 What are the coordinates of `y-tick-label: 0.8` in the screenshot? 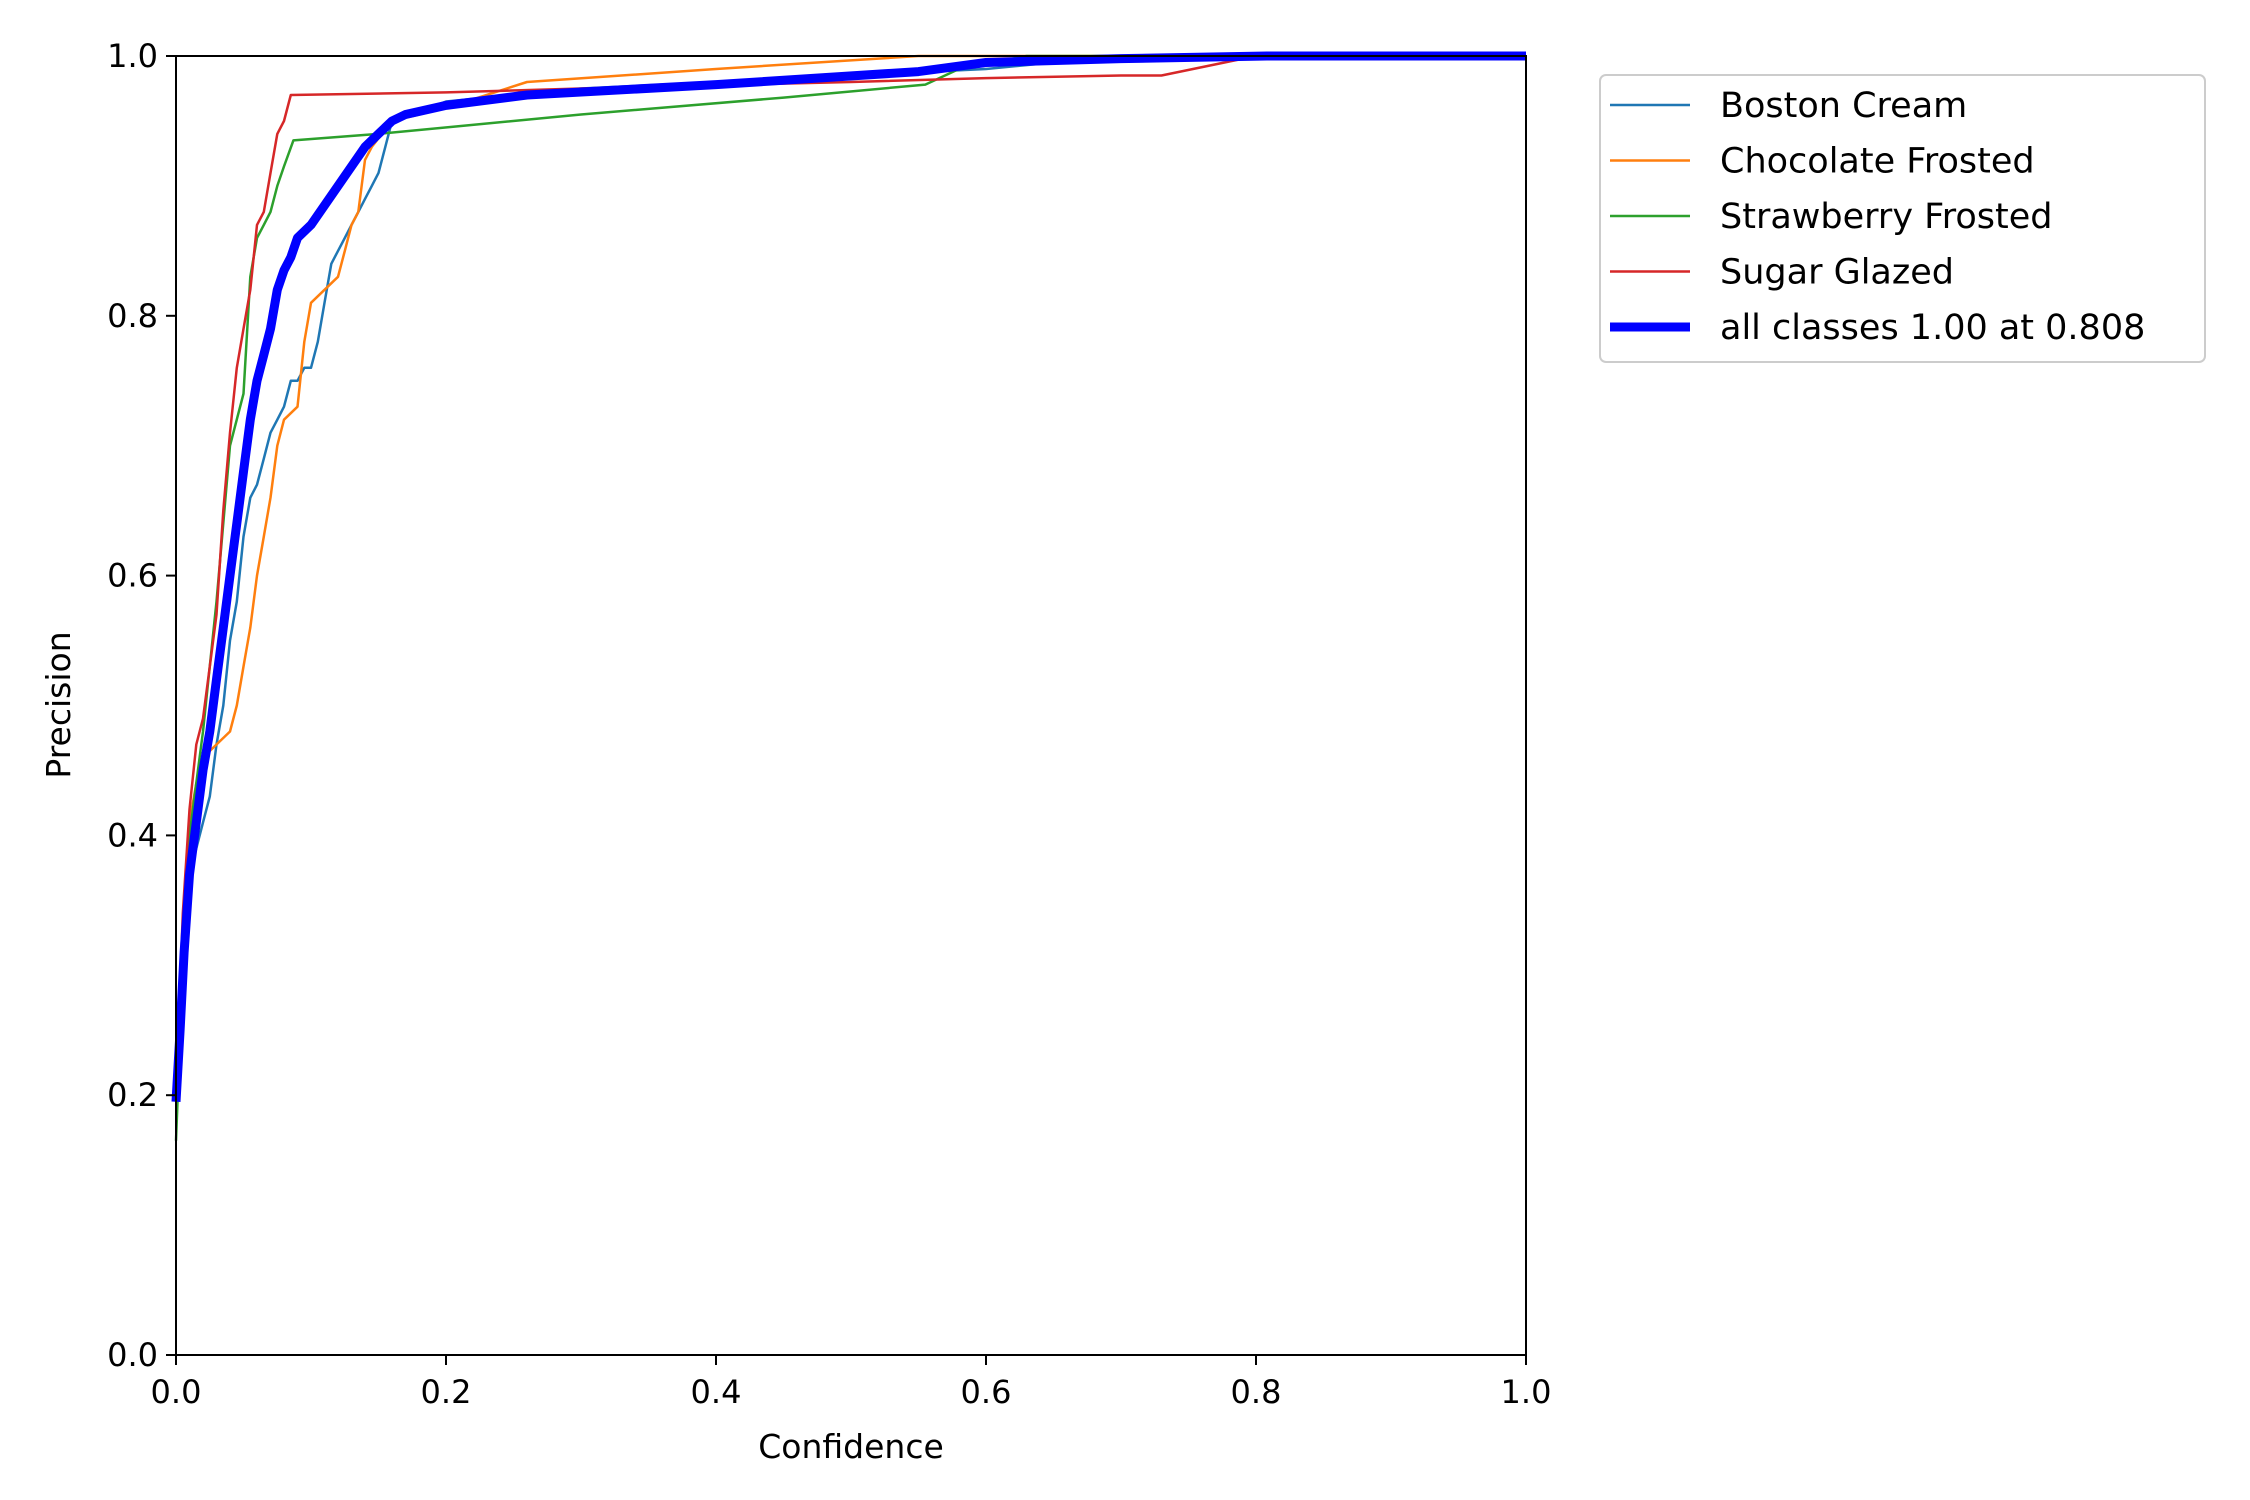 It's located at (132, 316).